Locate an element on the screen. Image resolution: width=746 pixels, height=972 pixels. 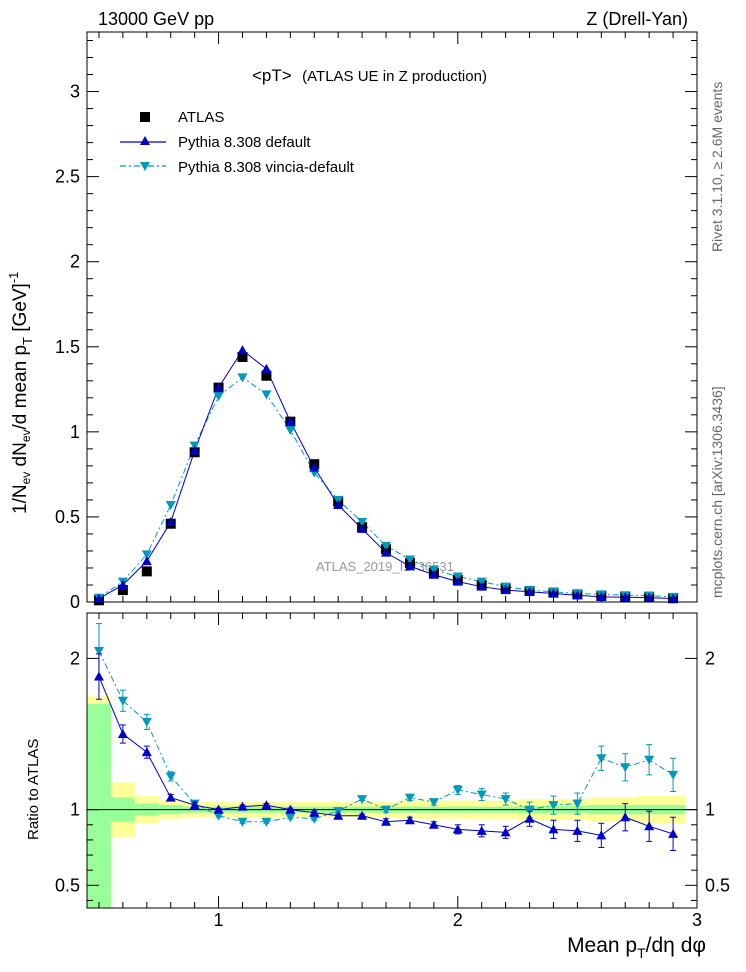
main-title-main: <pT> is located at coordinates (272, 75).